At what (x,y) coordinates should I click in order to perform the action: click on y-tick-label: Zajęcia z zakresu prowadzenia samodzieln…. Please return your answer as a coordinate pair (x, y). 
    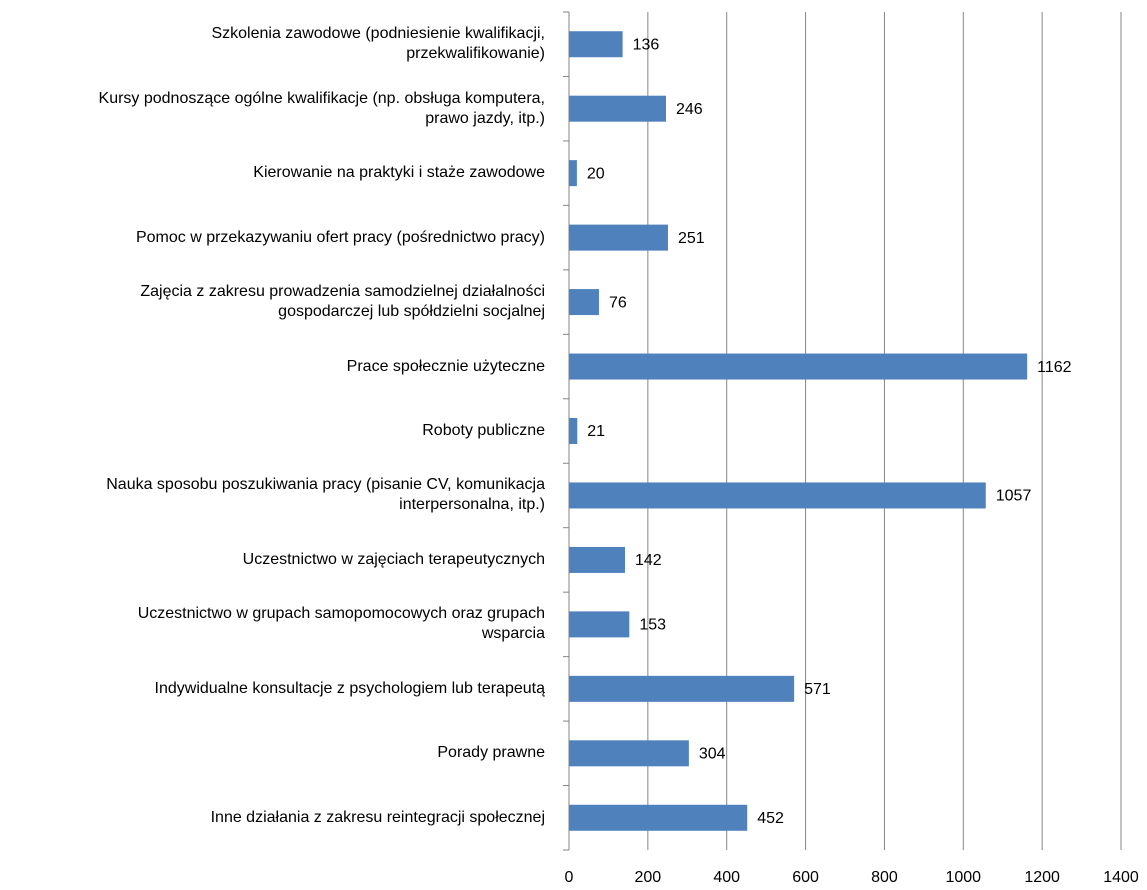
    Looking at the image, I should click on (342, 302).